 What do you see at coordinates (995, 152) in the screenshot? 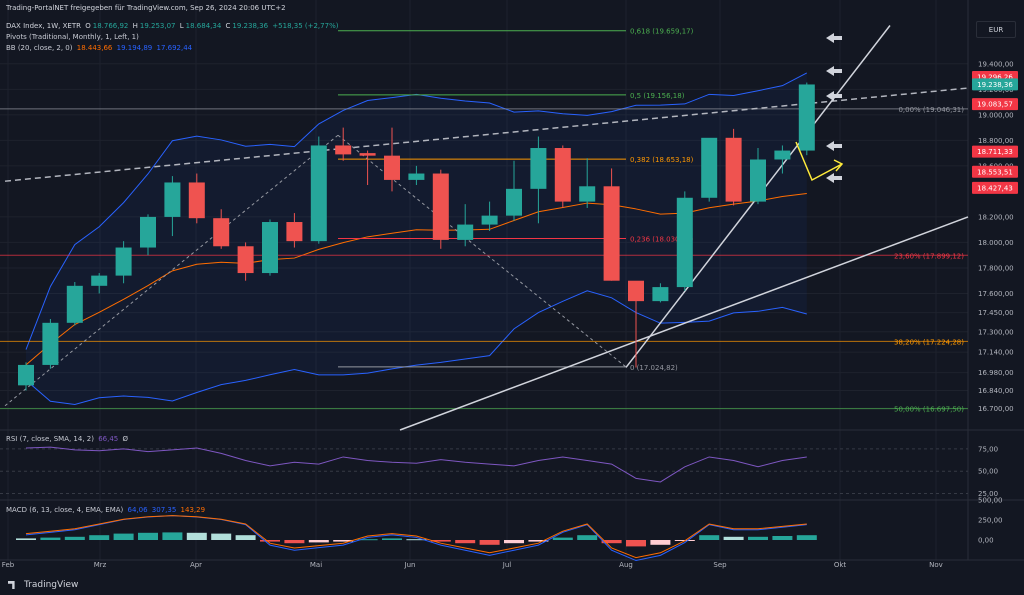
I see `price-label-text: 18.711,33` at bounding box center [995, 152].